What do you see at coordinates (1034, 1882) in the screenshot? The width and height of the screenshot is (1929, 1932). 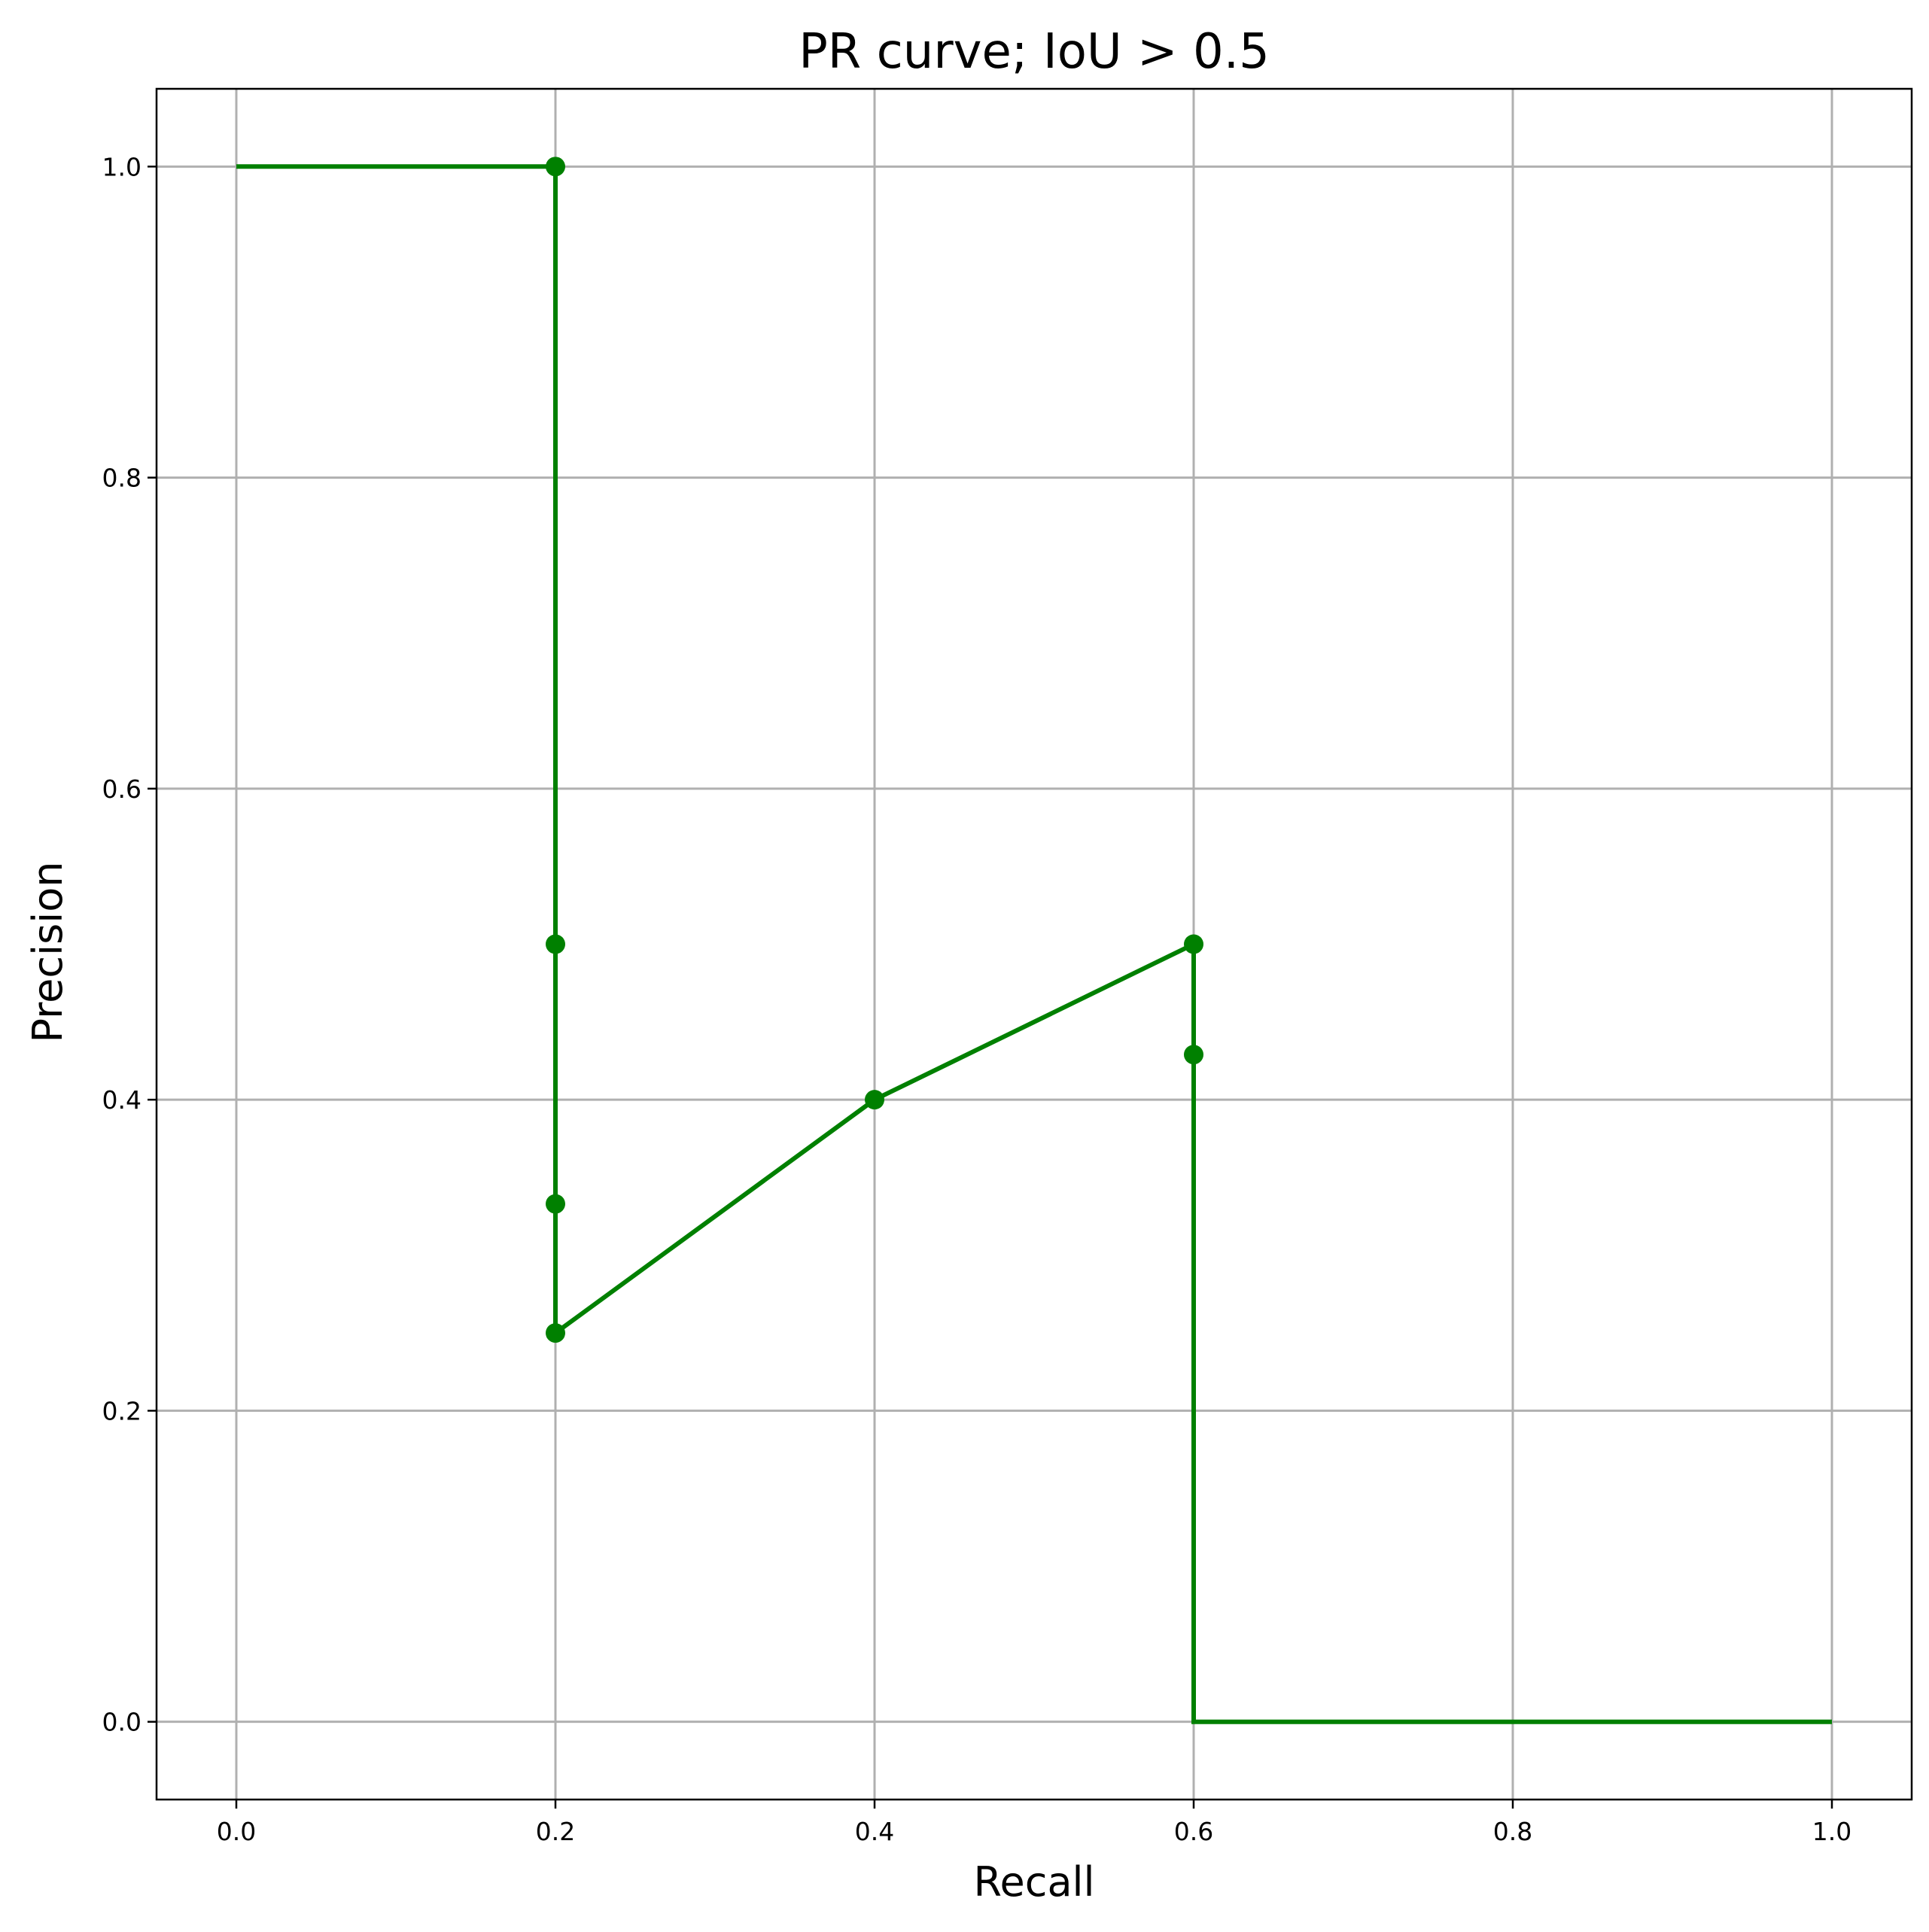 I see `x-axis-label: Recall` at bounding box center [1034, 1882].